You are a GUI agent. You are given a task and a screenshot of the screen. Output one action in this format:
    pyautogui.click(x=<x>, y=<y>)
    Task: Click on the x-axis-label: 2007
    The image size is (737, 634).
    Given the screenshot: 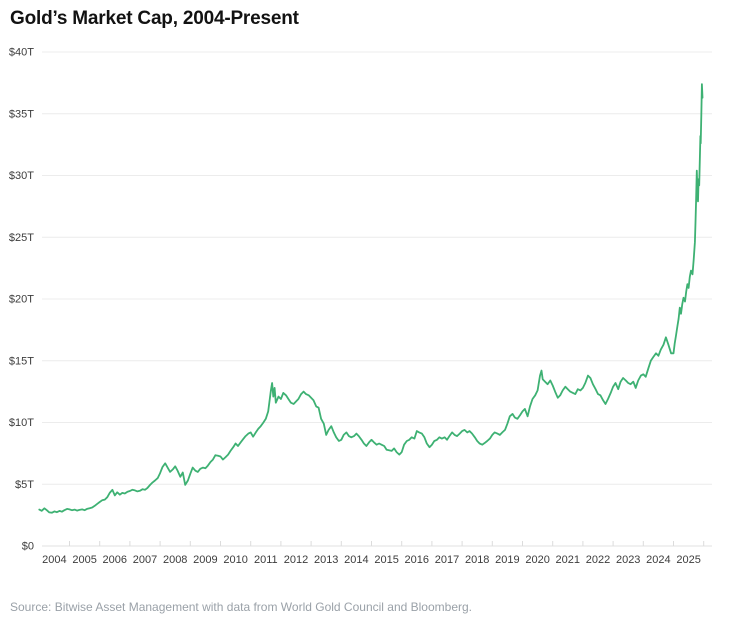 What is the action you would take?
    pyautogui.click(x=145, y=560)
    